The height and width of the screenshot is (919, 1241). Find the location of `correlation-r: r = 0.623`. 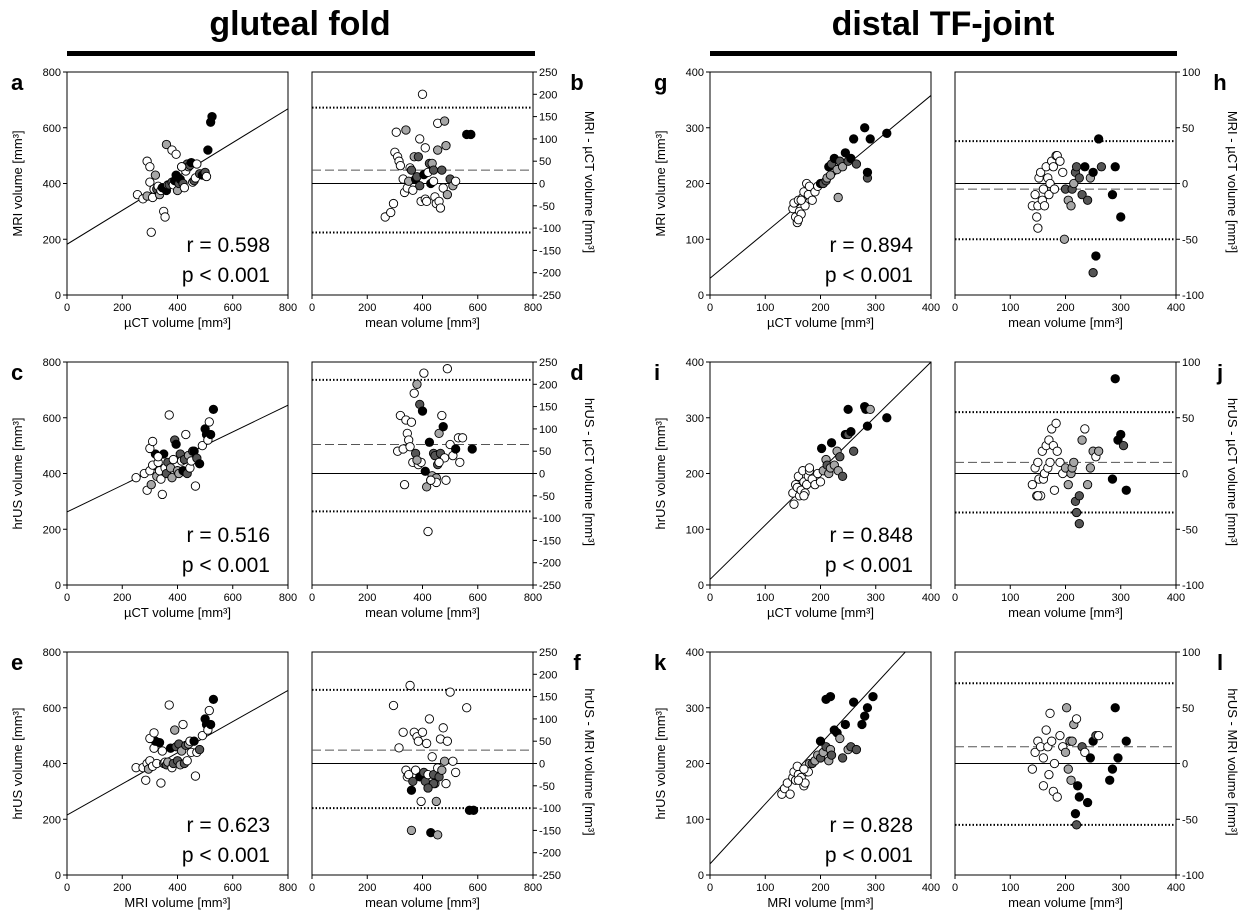

correlation-r: r = 0.623 is located at coordinates (228, 825).